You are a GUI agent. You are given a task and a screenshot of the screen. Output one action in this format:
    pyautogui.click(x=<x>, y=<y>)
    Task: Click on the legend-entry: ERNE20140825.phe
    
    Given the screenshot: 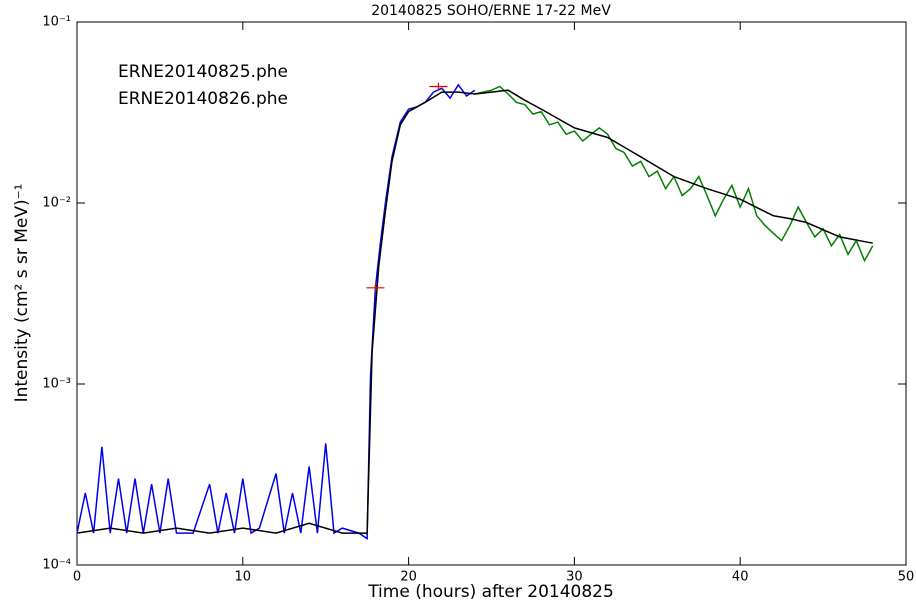 What is the action you would take?
    pyautogui.click(x=203, y=72)
    